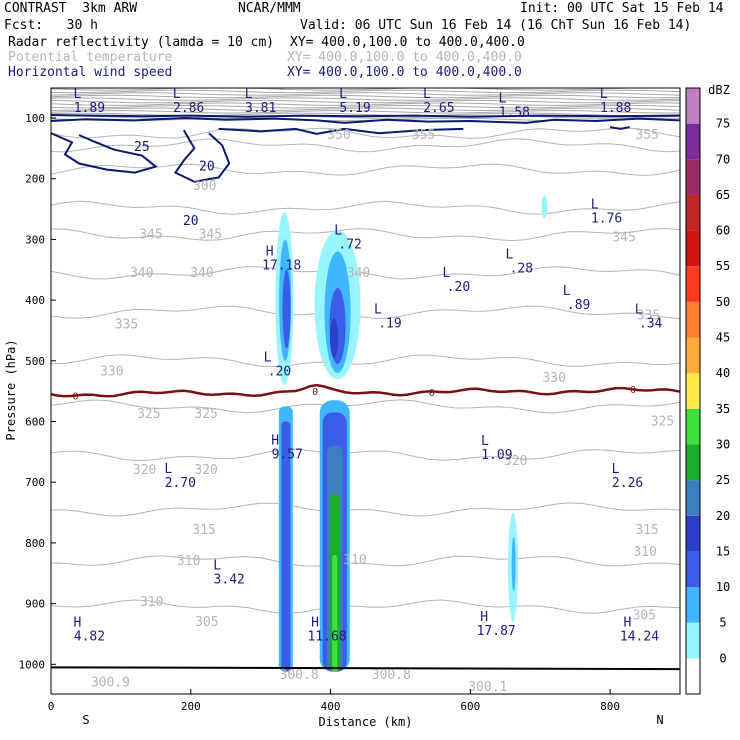  Describe the element at coordinates (35, 300) in the screenshot. I see `y-tick-label: 400` at that location.